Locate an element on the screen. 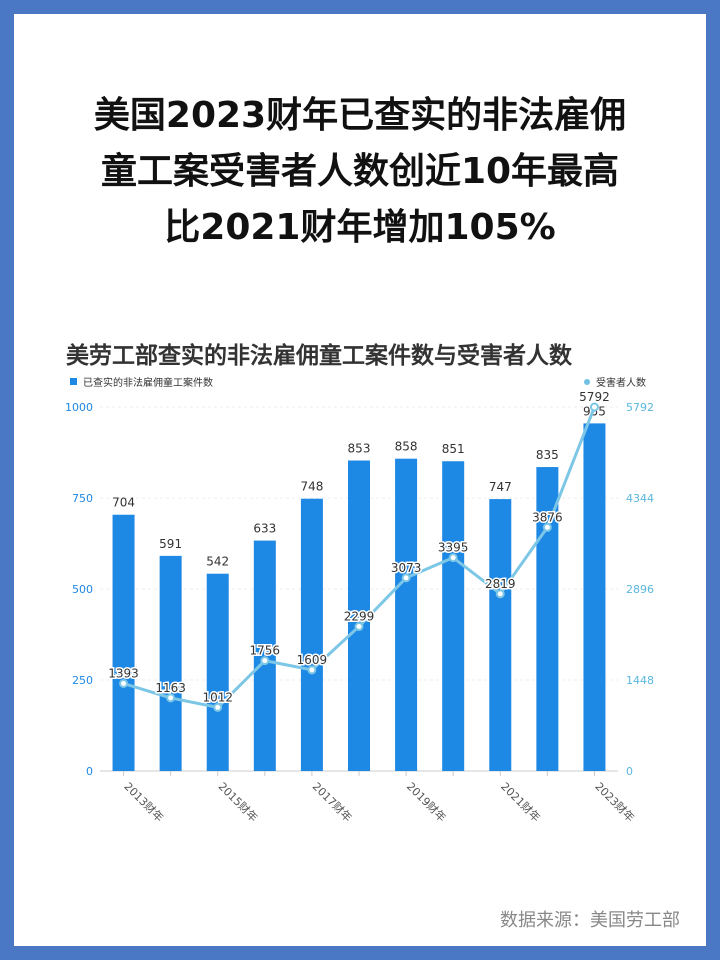 The height and width of the screenshot is (960, 720). legend-dot-icon is located at coordinates (587, 381).